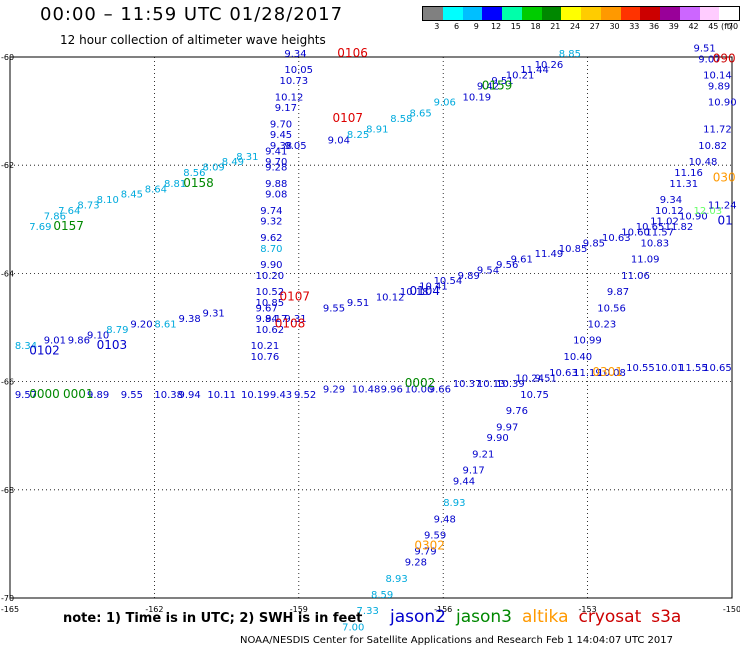 The height and width of the screenshot is (650, 740). I want to click on wave-height-label: 11.82, so click(679, 227).